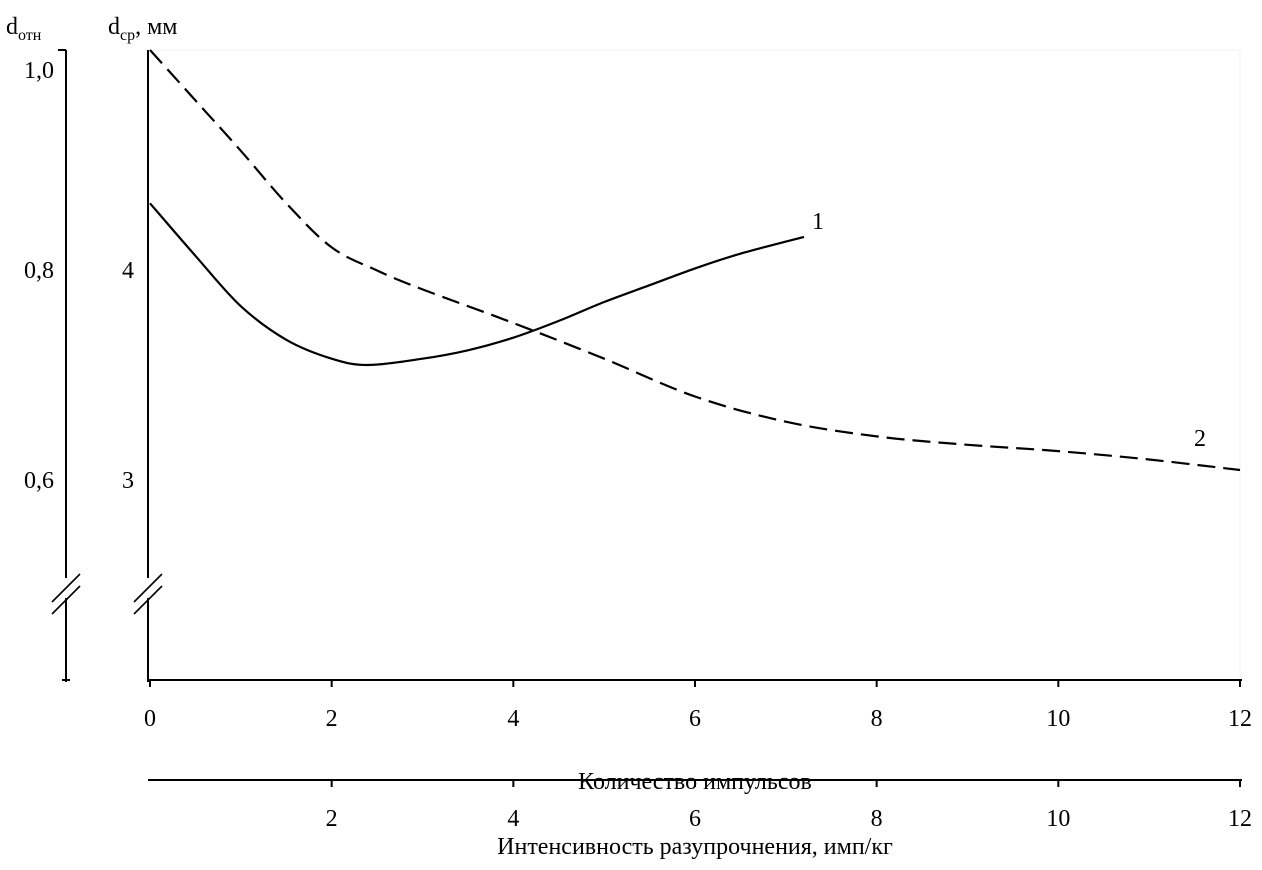 The height and width of the screenshot is (870, 1262). Describe the element at coordinates (128, 271) in the screenshot. I see `y-axis-dcp-tick-label-4: 4` at that location.